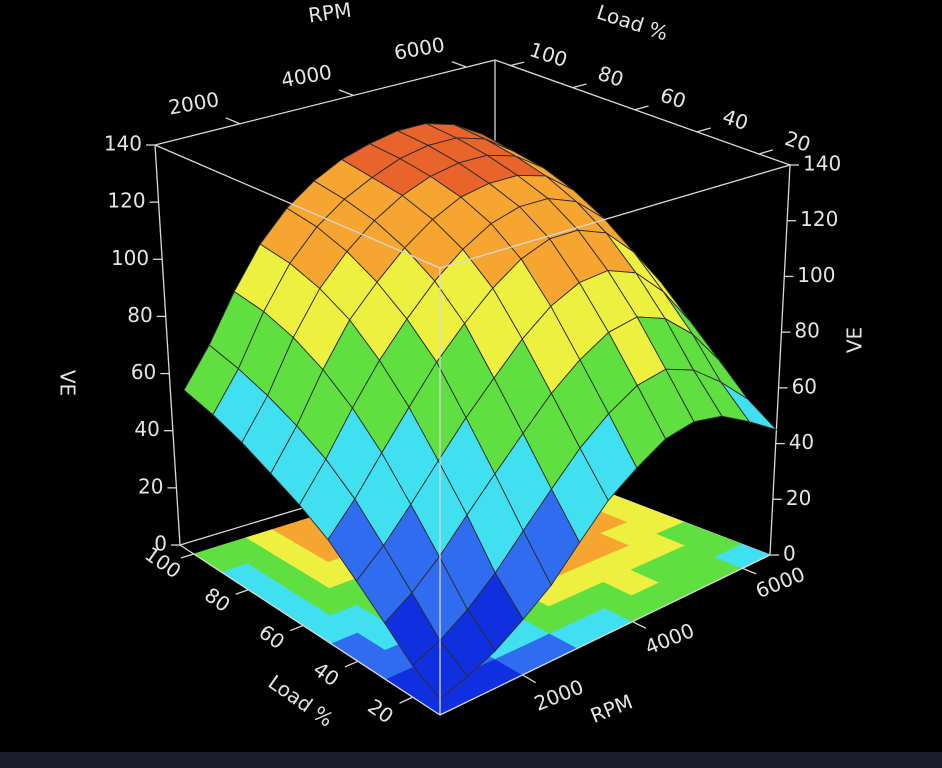  Describe the element at coordinates (471, 760) in the screenshot. I see `bottom-bar` at that location.